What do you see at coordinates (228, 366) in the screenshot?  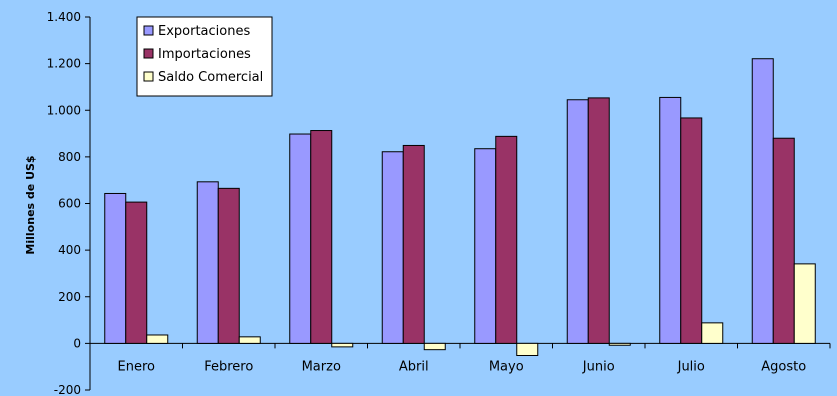 I see `x-category-label: Febrero` at bounding box center [228, 366].